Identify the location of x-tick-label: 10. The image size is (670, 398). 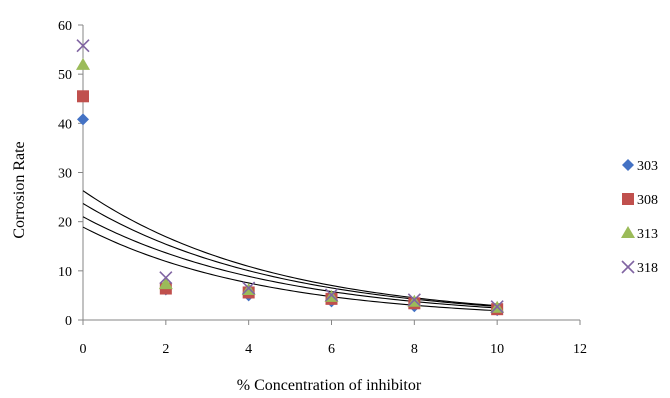
(497, 349).